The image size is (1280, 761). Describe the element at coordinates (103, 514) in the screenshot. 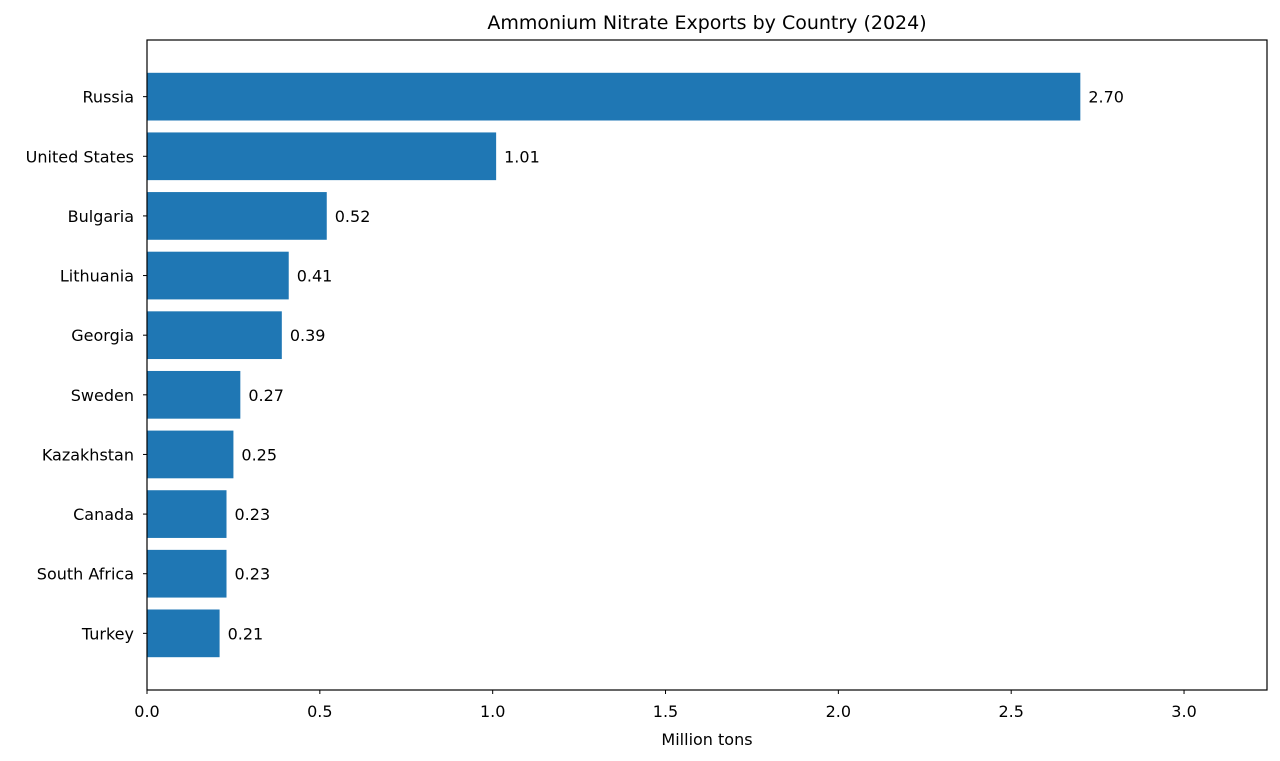

I see `y-tick-label: Canada` at that location.